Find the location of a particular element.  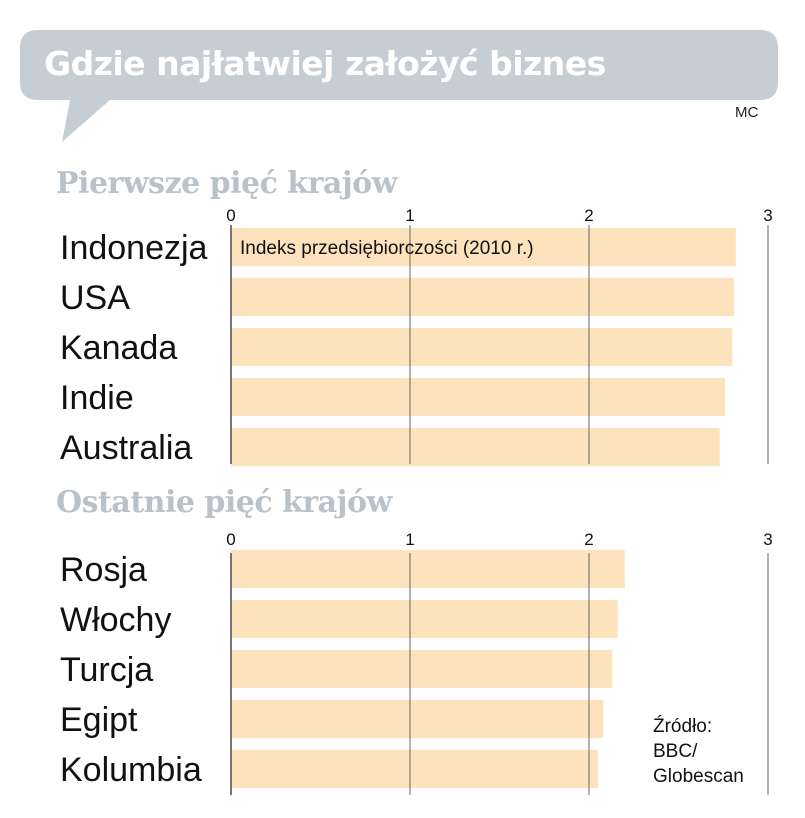

category-label: Egipt is located at coordinates (99, 720).